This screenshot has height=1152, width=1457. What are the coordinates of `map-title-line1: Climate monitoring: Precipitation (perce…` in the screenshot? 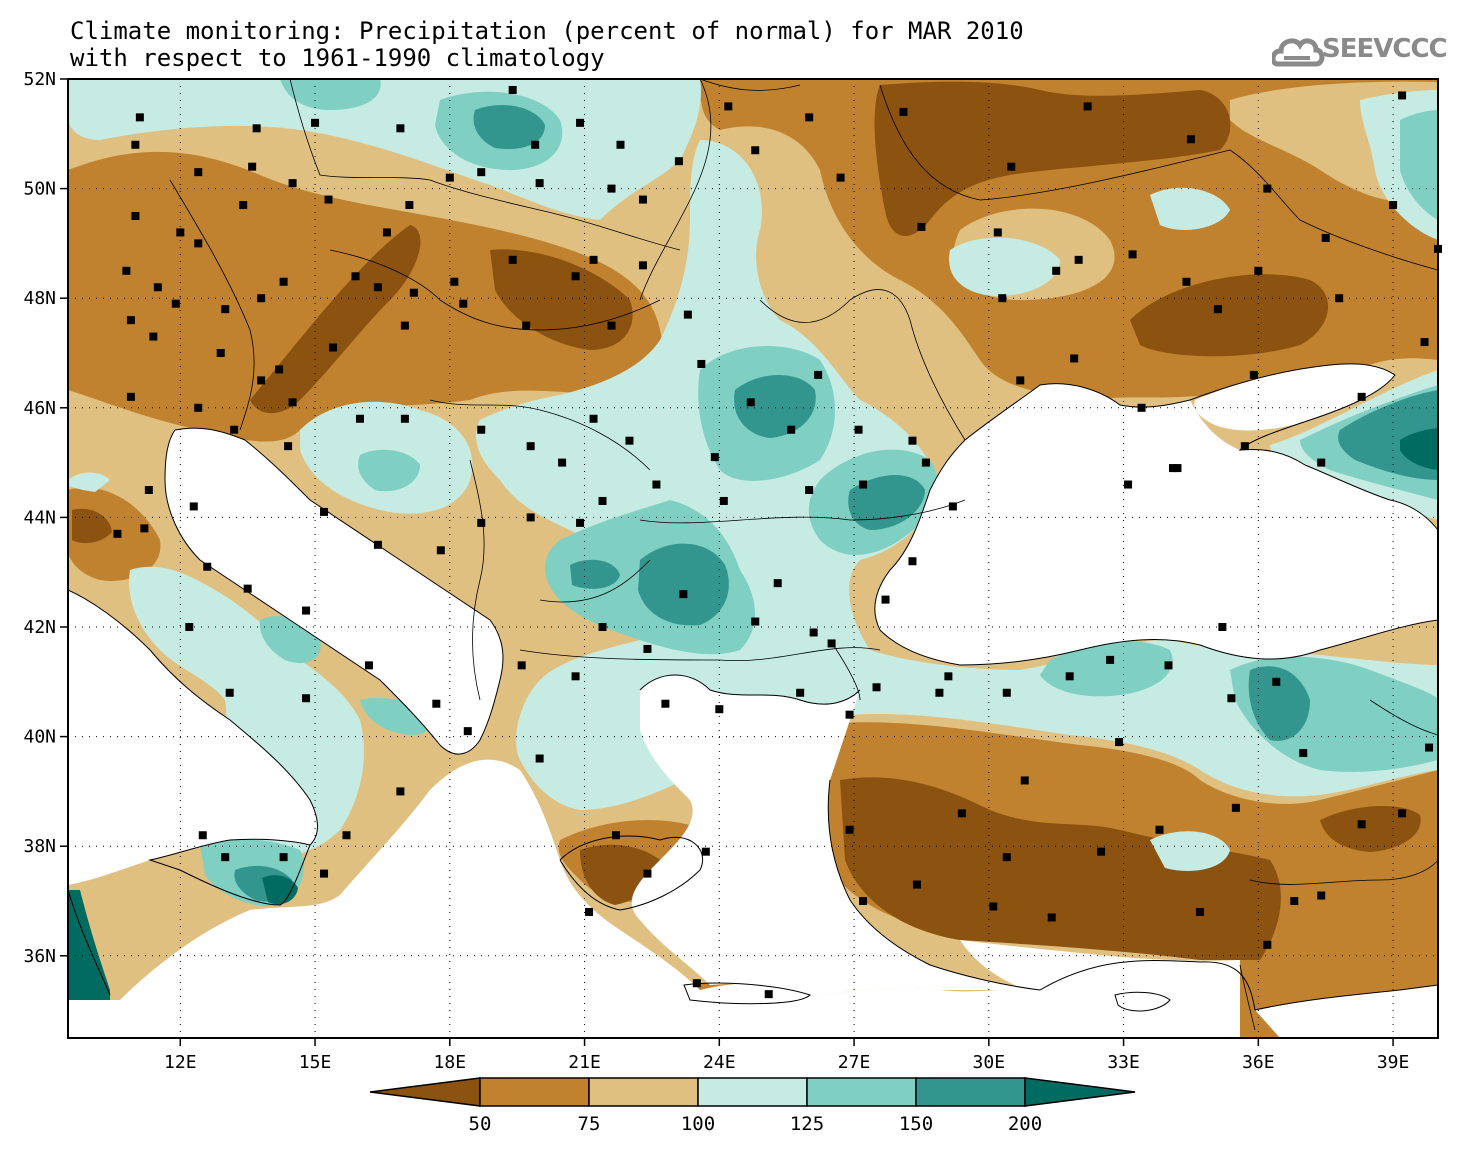 It's located at (547, 31).